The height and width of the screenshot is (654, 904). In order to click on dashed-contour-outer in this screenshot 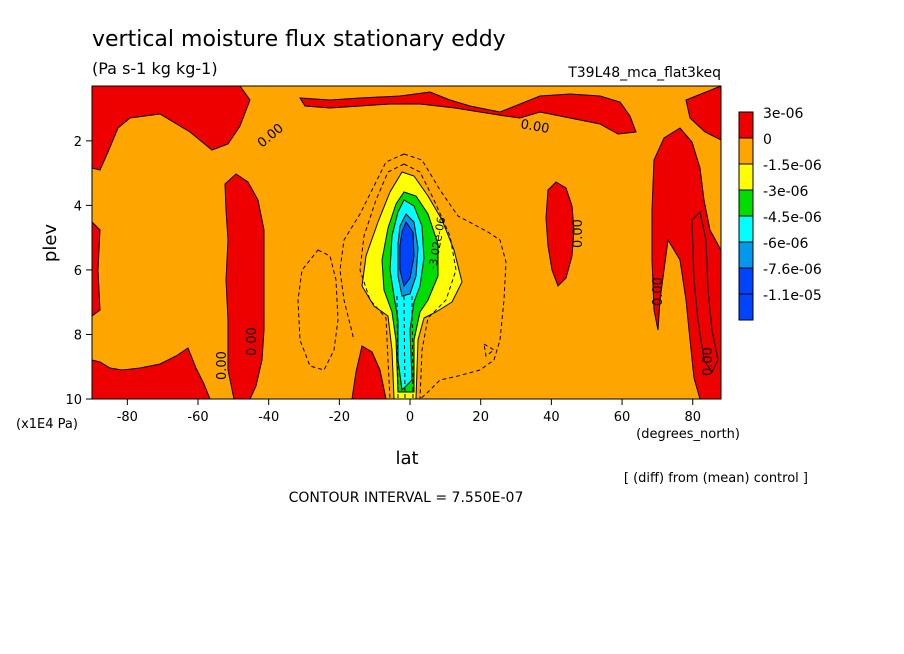, I will do `click(455, 276)`.